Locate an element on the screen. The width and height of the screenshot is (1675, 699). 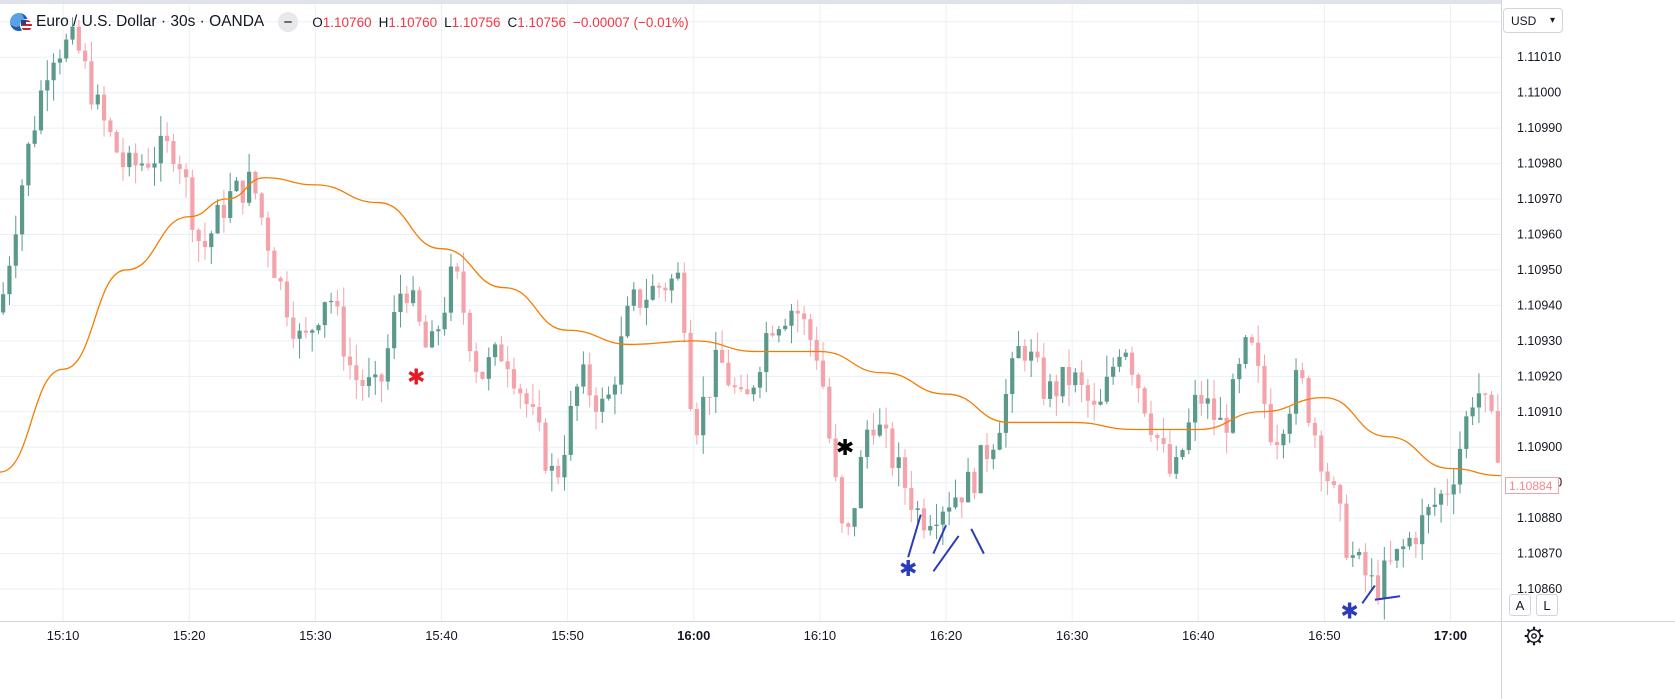
log-scale-button: L is located at coordinates (1547, 605).